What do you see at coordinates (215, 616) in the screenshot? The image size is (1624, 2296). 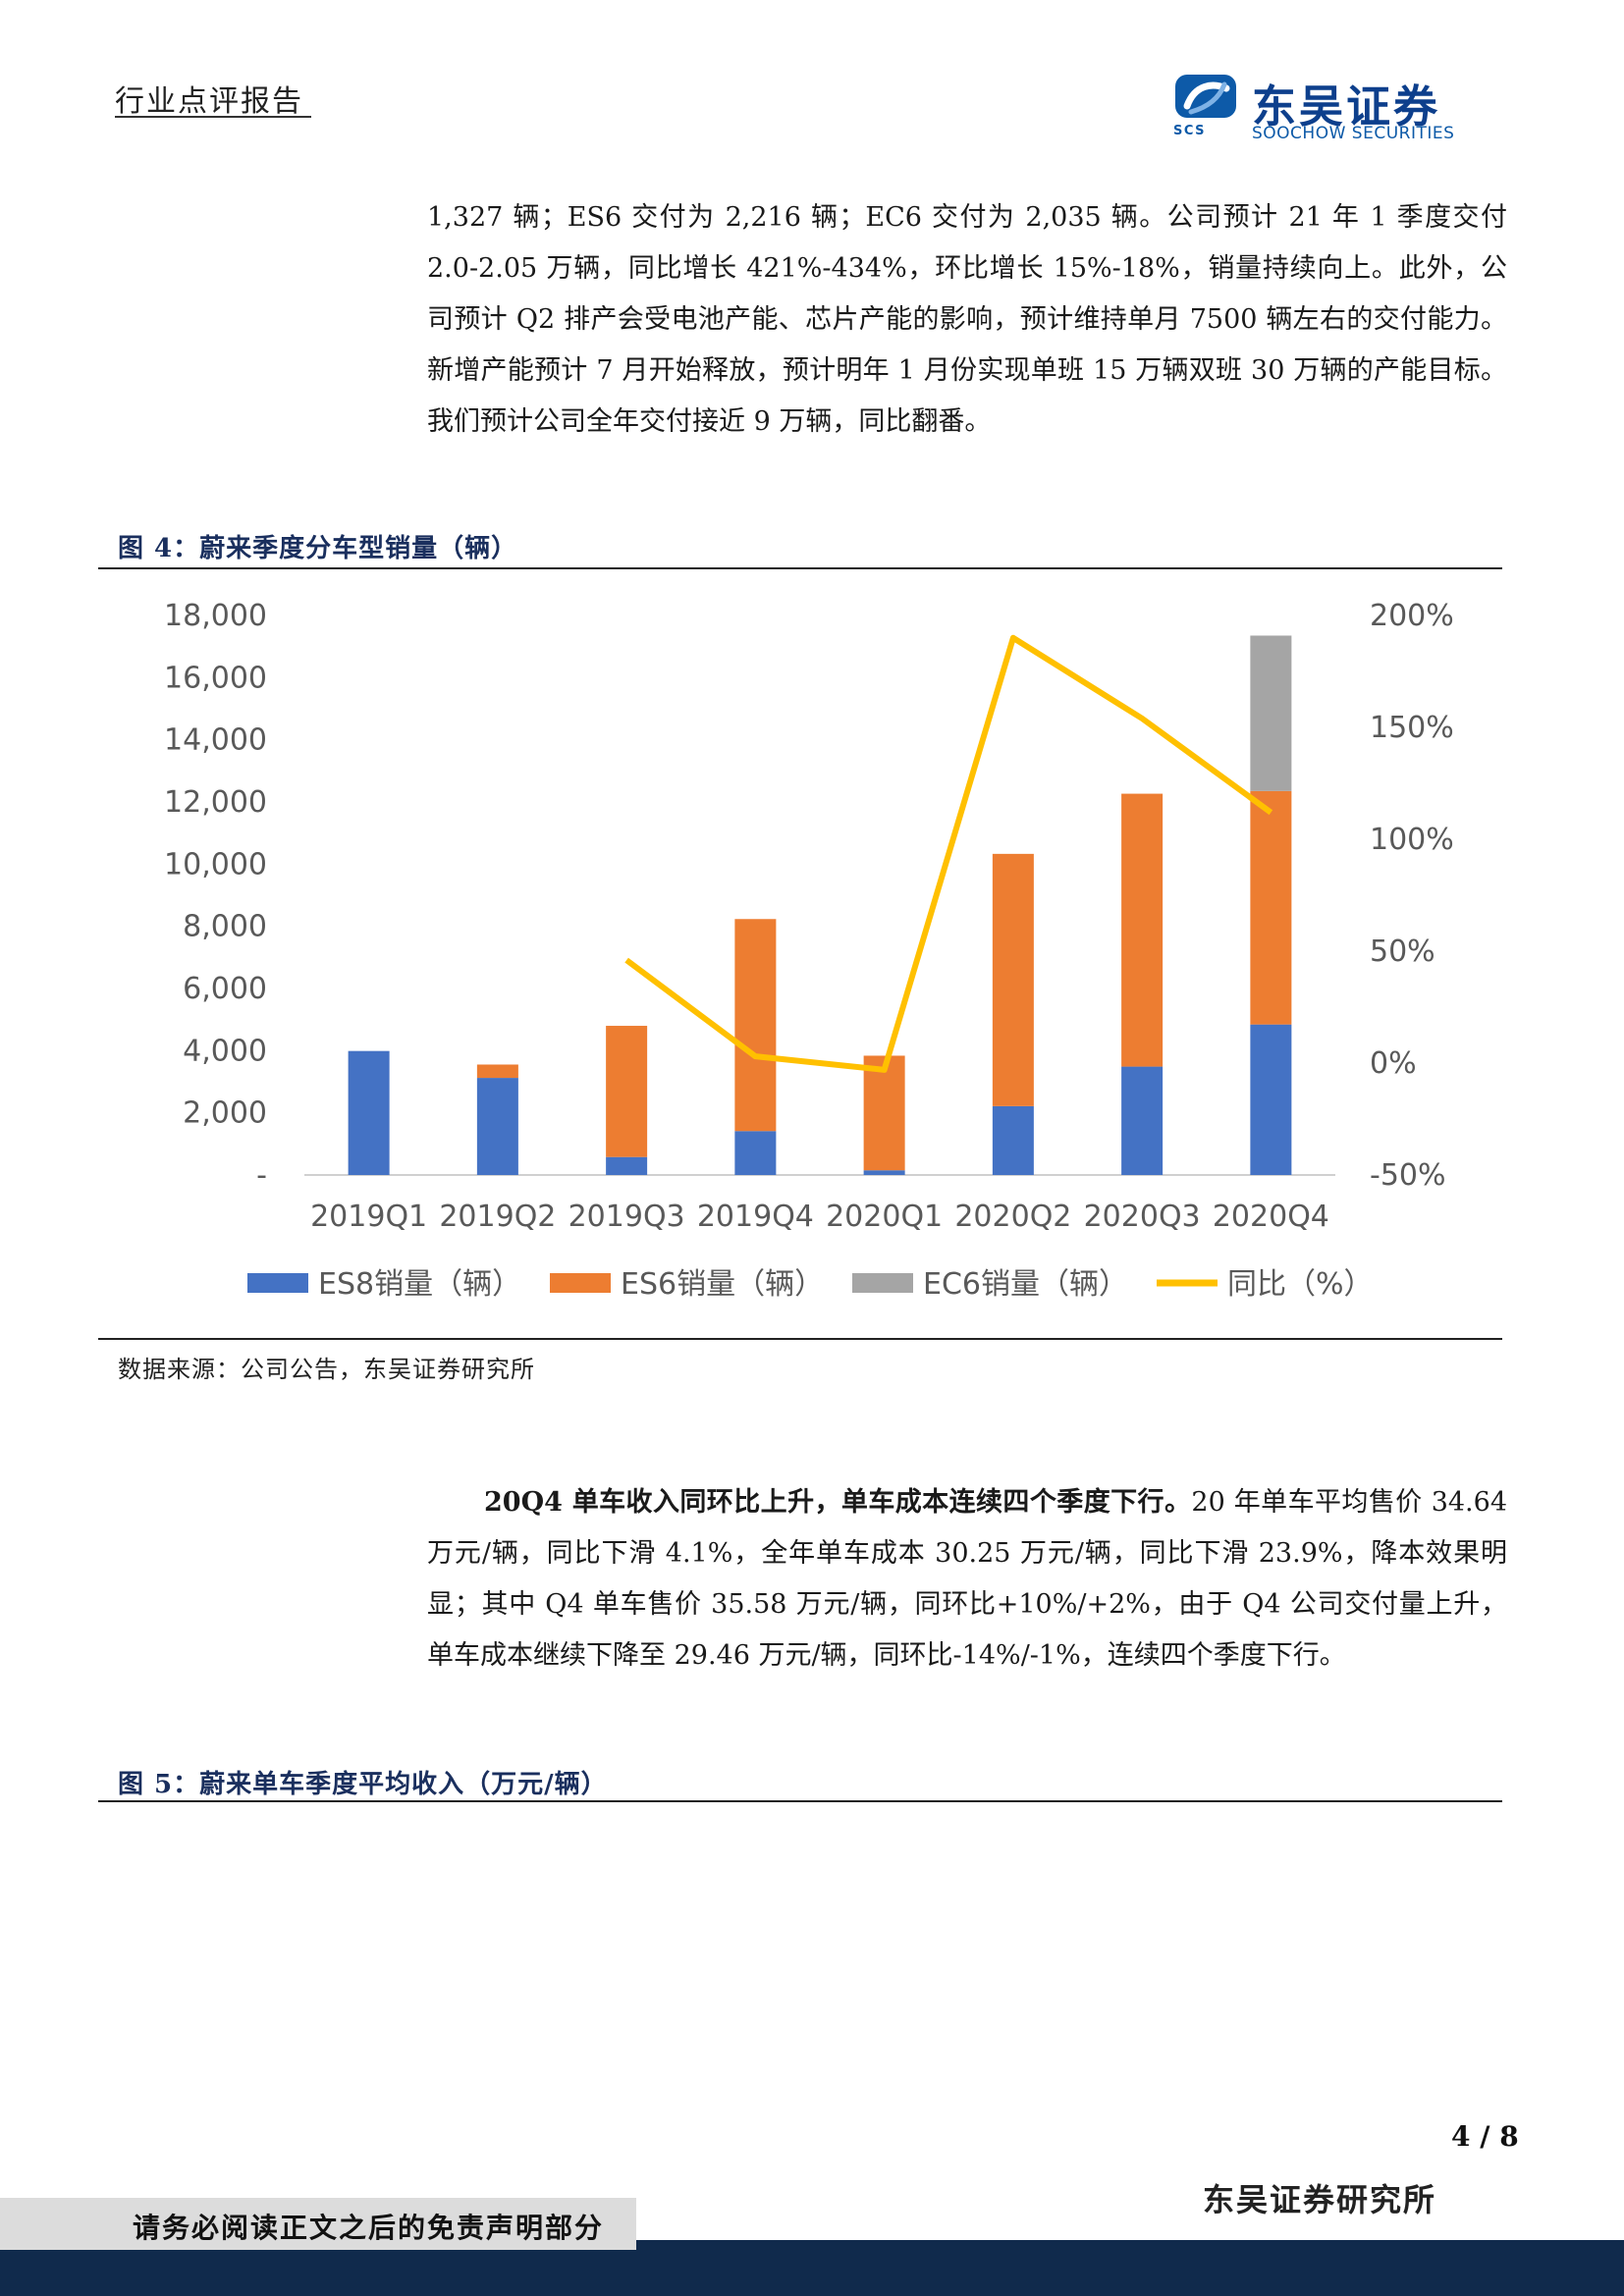 I see `left-tick-label: 18,000` at bounding box center [215, 616].